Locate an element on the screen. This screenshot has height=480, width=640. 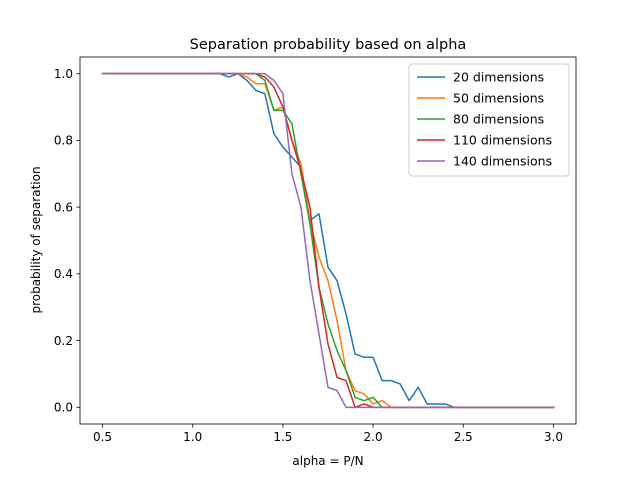
x-tick-label: 3.0 is located at coordinates (553, 437).